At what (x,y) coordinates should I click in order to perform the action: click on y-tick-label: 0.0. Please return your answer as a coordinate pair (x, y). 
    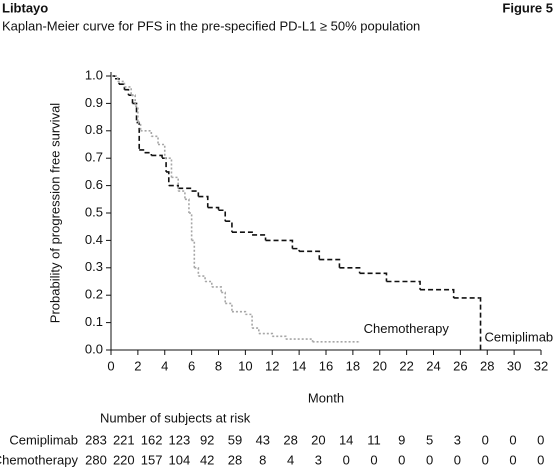
    Looking at the image, I should click on (94, 348).